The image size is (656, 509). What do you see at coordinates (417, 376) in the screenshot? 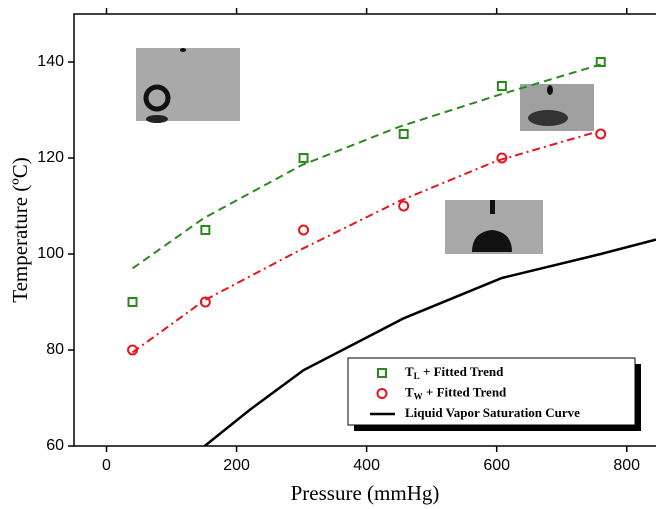
I see `legend-label-part: L` at bounding box center [417, 376].